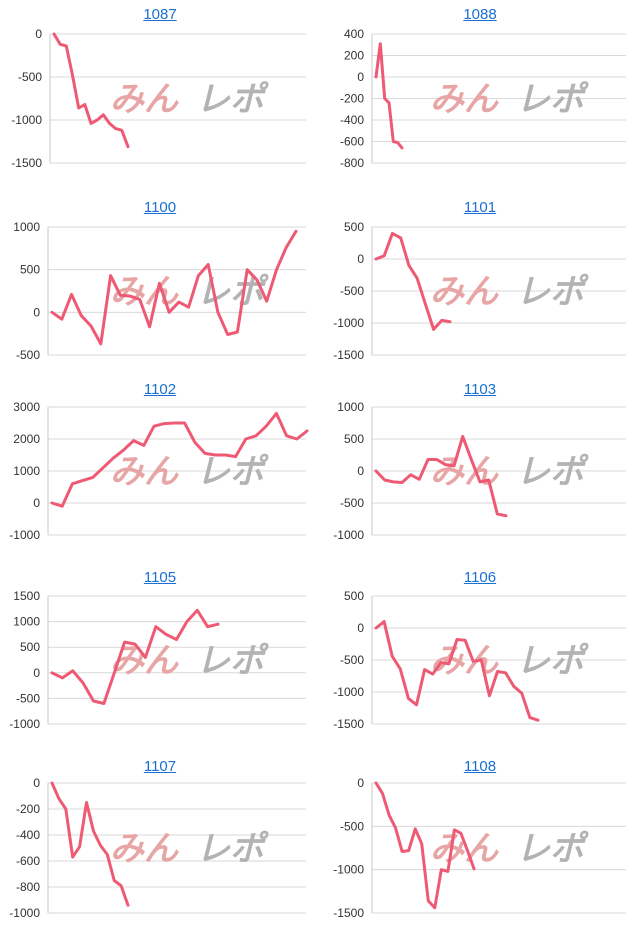 The height and width of the screenshot is (952, 640). What do you see at coordinates (480, 389) in the screenshot?
I see `chart-title-link: 1103` at bounding box center [480, 389].